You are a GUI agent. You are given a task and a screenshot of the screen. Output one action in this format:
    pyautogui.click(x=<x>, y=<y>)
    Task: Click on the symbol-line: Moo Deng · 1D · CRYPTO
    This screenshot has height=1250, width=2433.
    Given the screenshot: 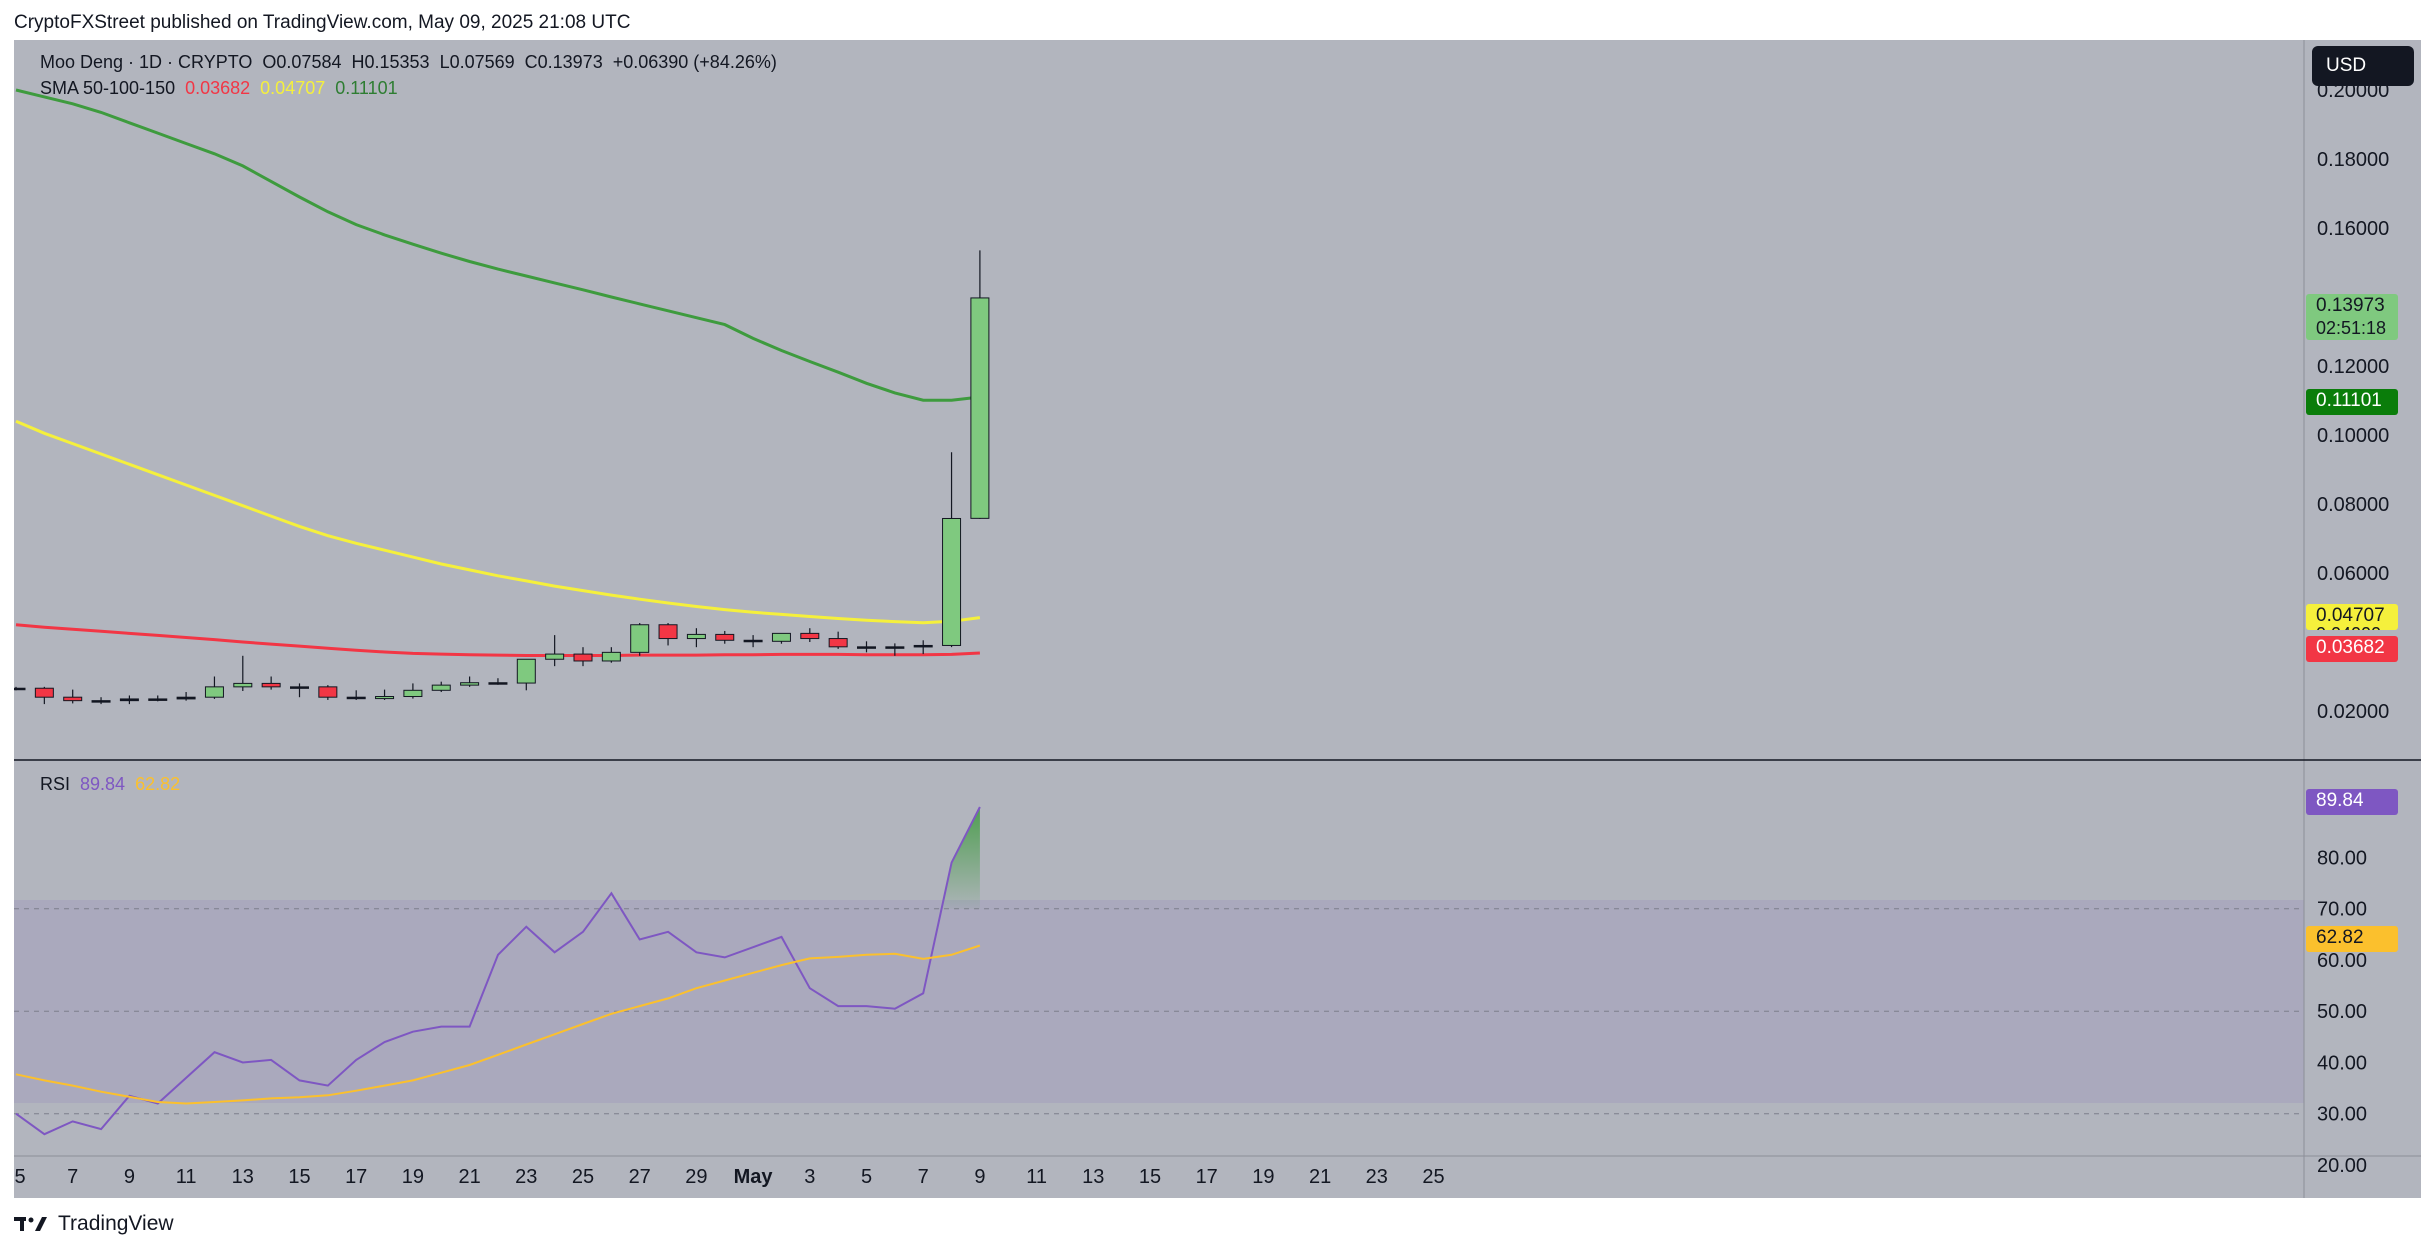 What is the action you would take?
    pyautogui.click(x=146, y=62)
    